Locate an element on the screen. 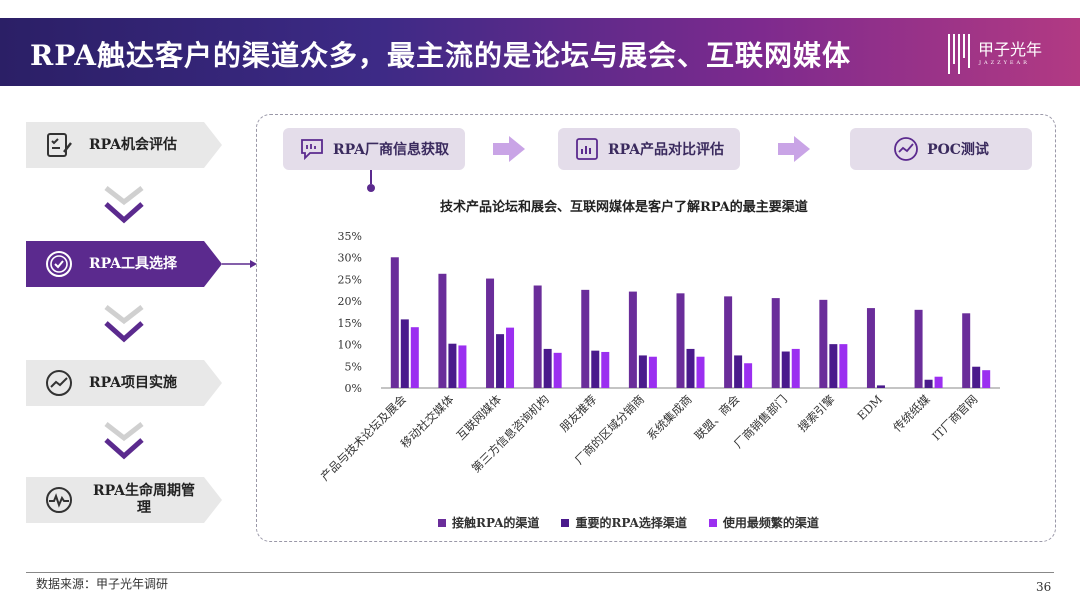 The image size is (1080, 607). checklist-edit-icon is located at coordinates (59, 145).